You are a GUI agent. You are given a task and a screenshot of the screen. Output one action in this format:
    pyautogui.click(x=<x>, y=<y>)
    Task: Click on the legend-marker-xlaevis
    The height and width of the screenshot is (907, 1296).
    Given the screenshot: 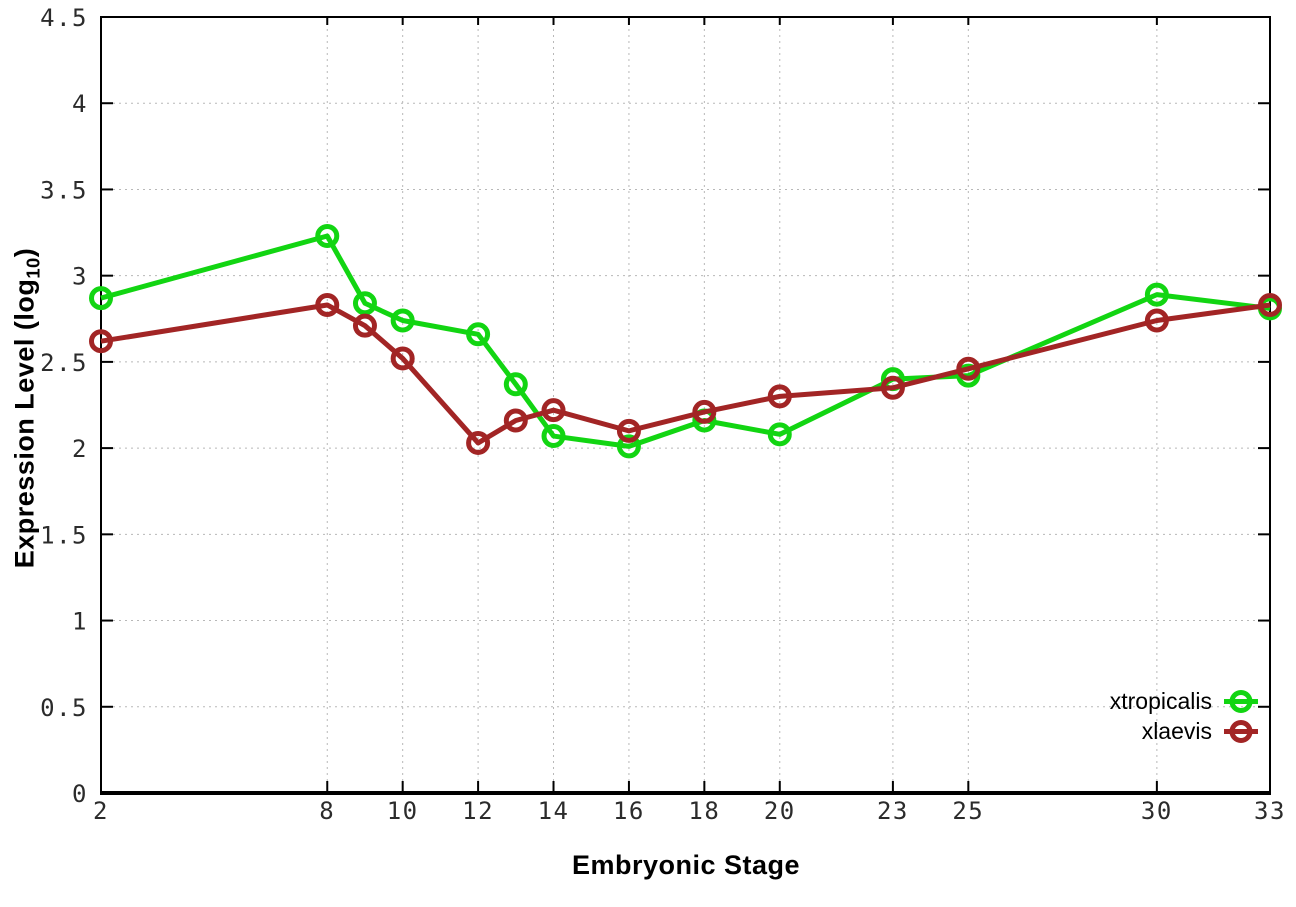 What is the action you would take?
    pyautogui.click(x=1241, y=731)
    